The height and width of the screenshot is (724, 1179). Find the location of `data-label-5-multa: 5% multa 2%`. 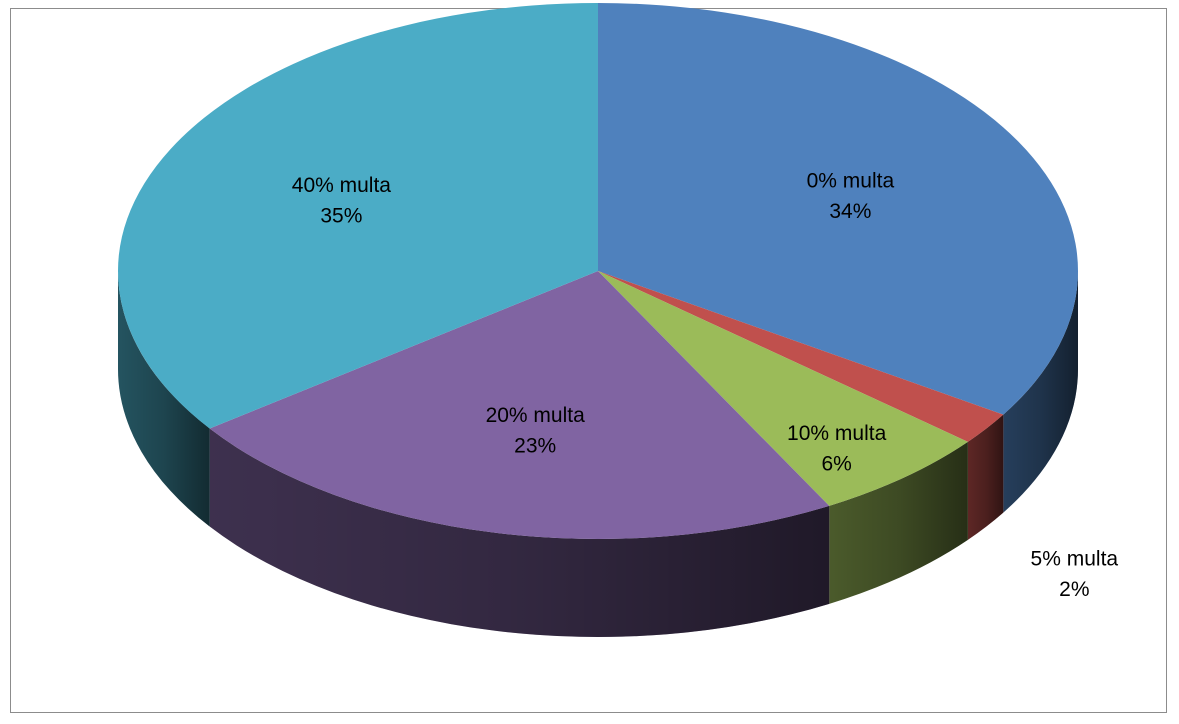

data-label-5-multa: 5% multa 2% is located at coordinates (1075, 574).